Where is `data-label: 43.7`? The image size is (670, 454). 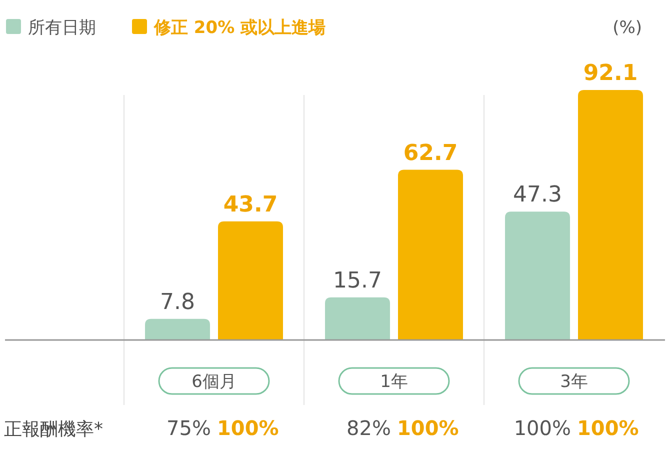
data-label: 43.7 is located at coordinates (250, 205).